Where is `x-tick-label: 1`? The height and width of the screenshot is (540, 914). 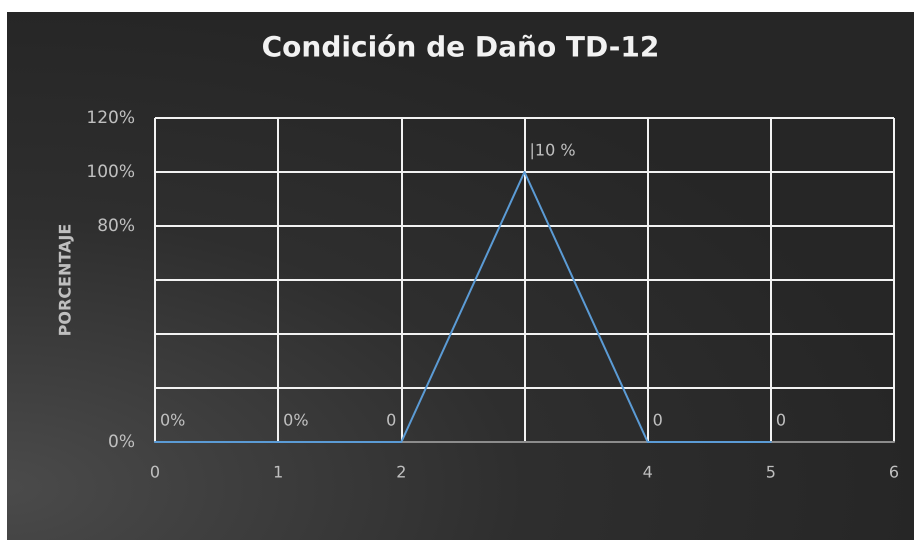
x-tick-label: 1 is located at coordinates (278, 472).